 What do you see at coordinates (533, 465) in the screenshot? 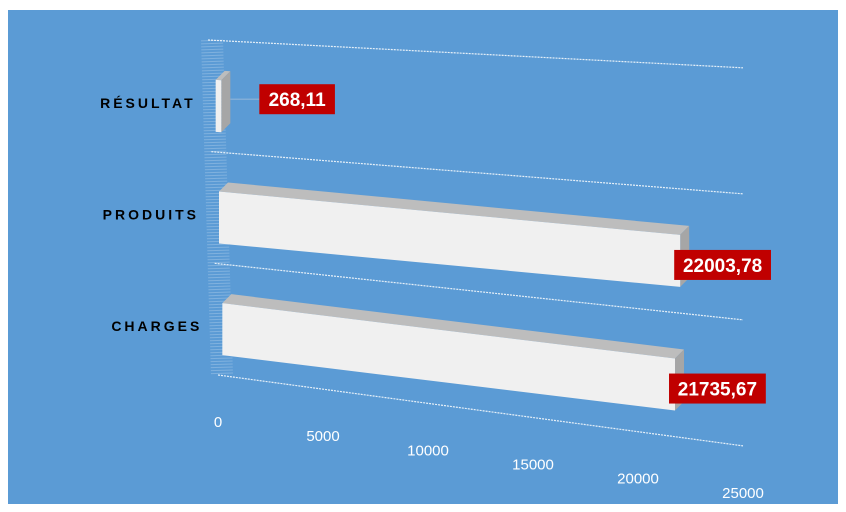
I see `x-tick-label: 15000` at bounding box center [533, 465].